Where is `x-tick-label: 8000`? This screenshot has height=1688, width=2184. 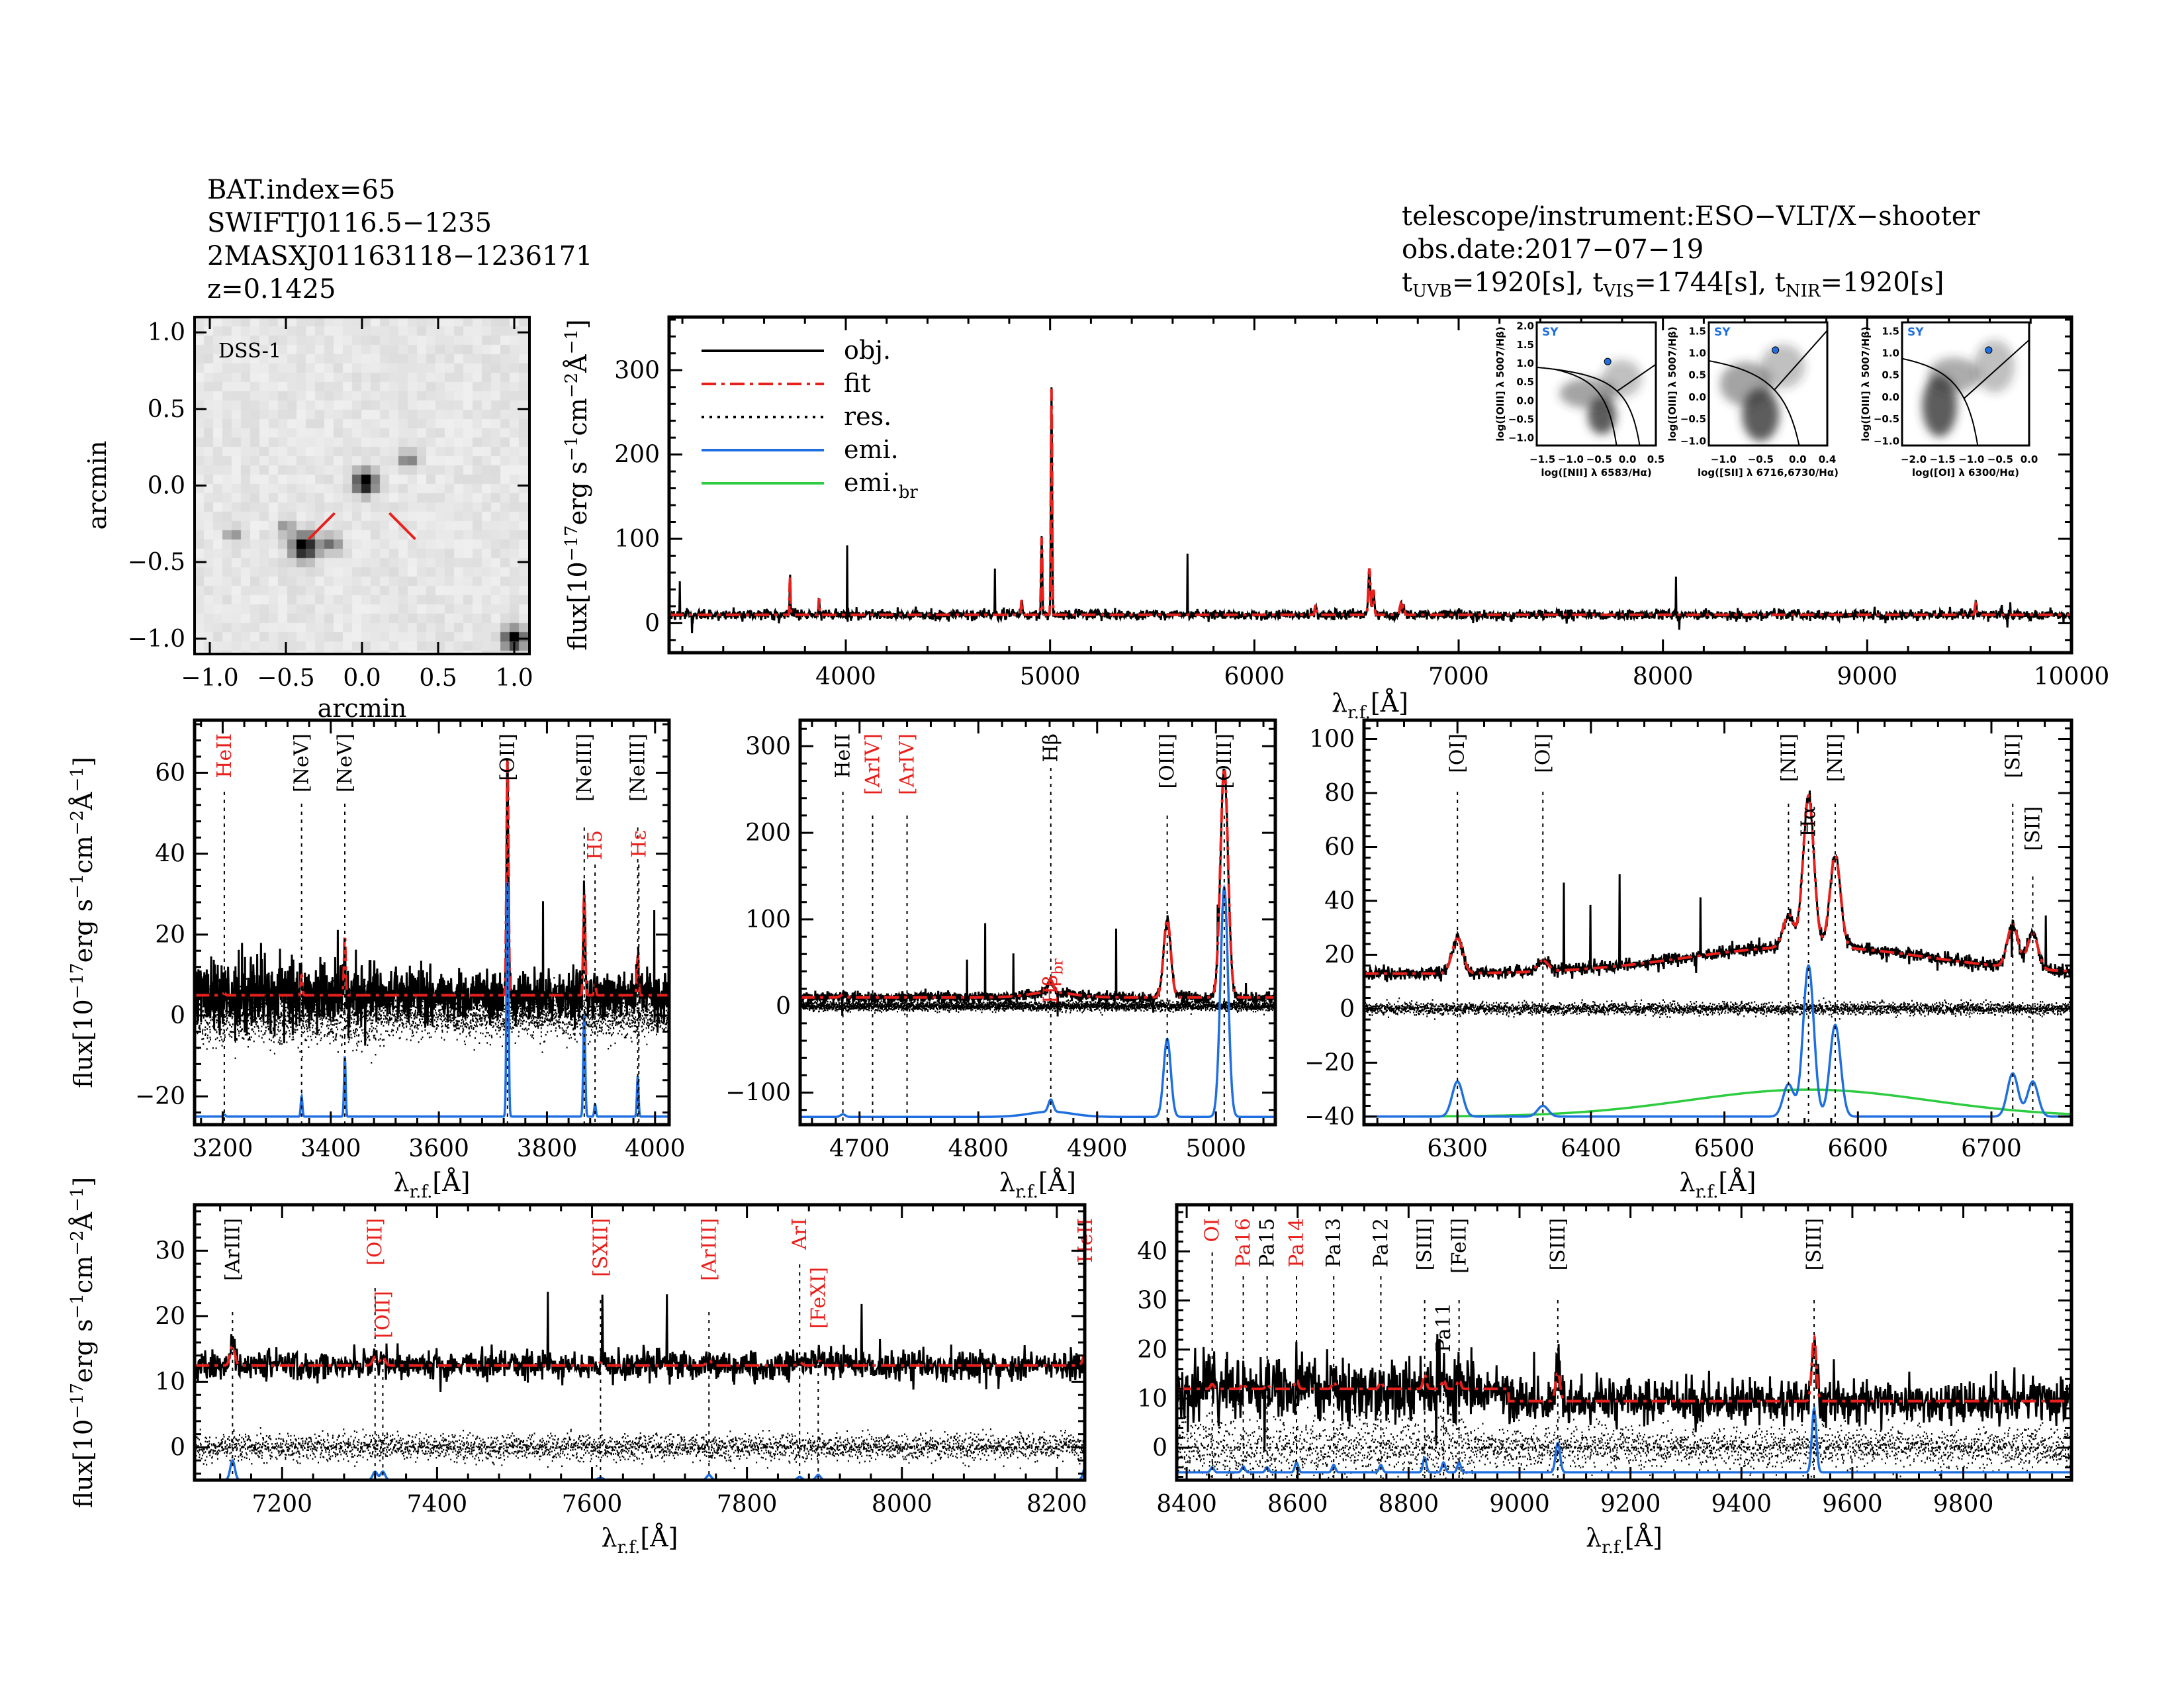
x-tick-label: 8000 is located at coordinates (1664, 676).